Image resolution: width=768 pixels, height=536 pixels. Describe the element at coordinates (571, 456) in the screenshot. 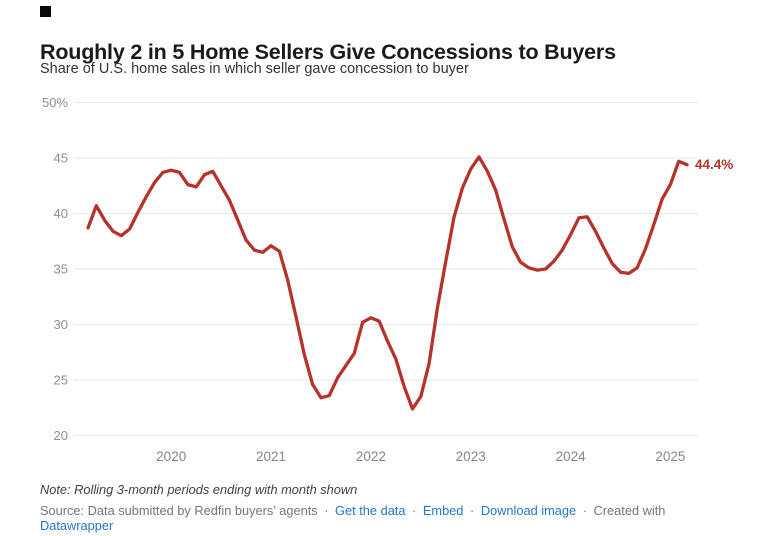

I see `x-axis-label: 2024` at that location.